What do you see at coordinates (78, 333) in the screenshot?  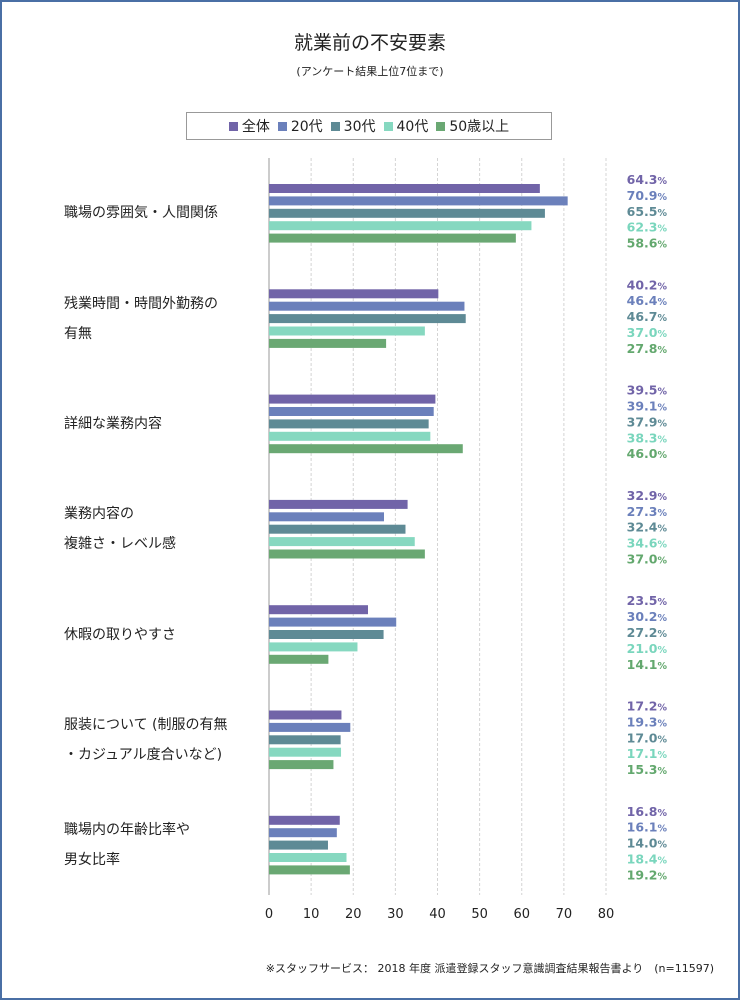 I see `category-label-line: 有無` at bounding box center [78, 333].